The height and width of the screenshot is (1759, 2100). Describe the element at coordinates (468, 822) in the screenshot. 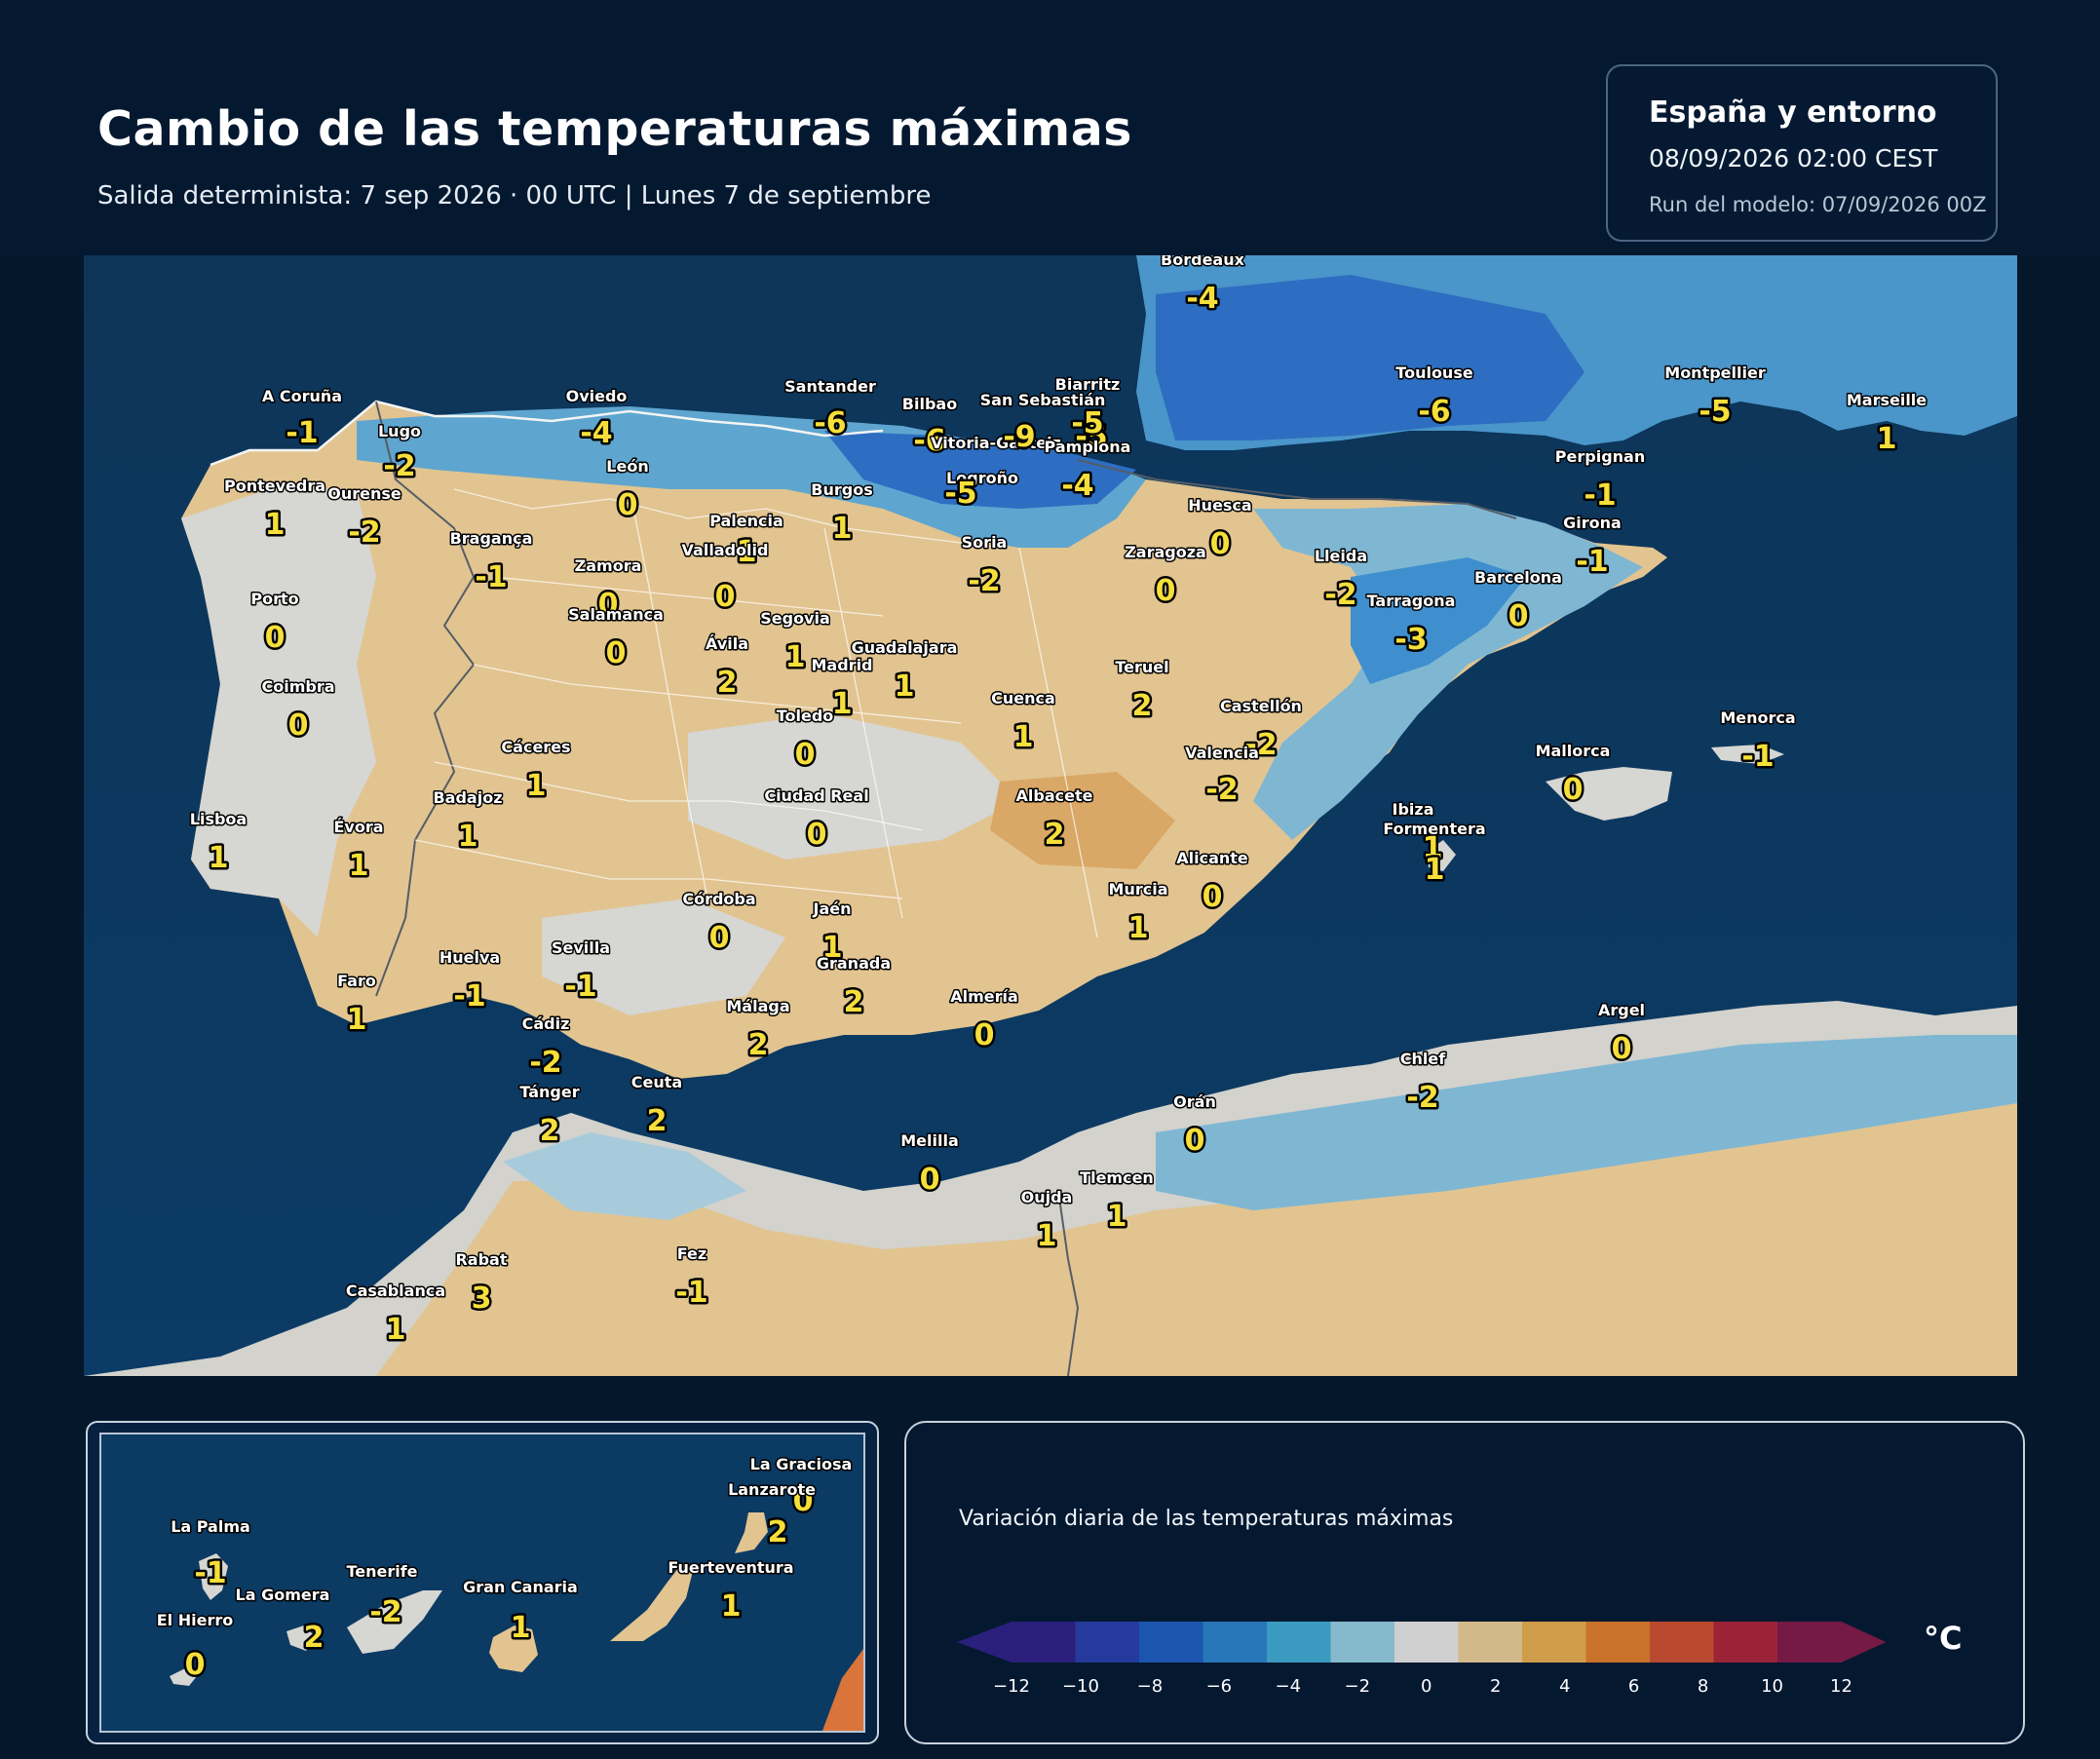

I see `city-marker-badajoz: Badajoz 1` at that location.